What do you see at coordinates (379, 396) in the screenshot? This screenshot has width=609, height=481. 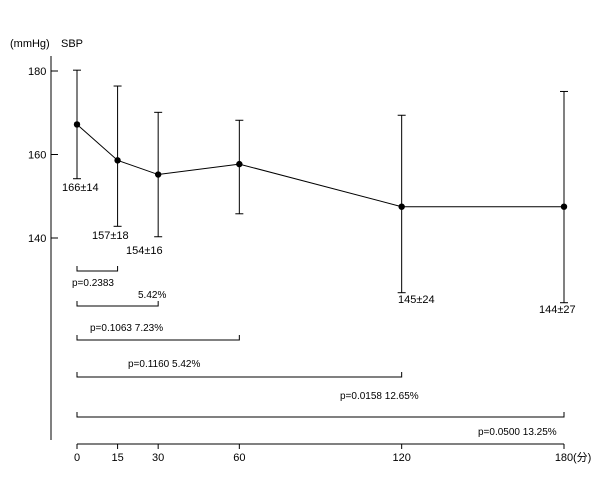 I see `comparison-label: p=0.0158 12.65%` at bounding box center [379, 396].